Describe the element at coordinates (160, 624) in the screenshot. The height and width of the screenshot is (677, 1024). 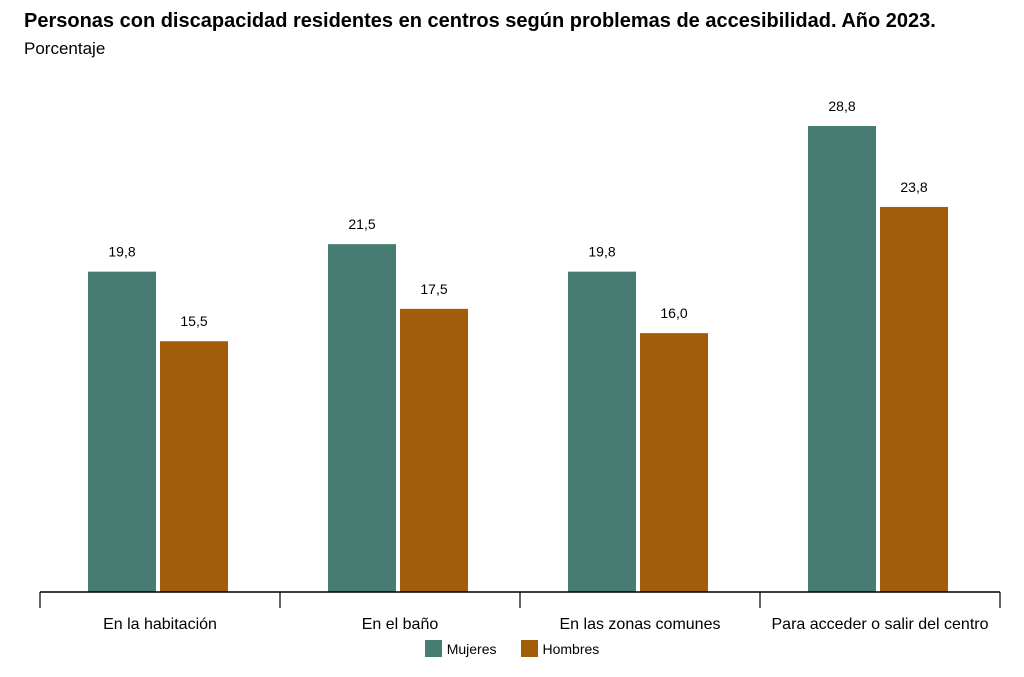
I see `category-label-0: En la habitación` at that location.